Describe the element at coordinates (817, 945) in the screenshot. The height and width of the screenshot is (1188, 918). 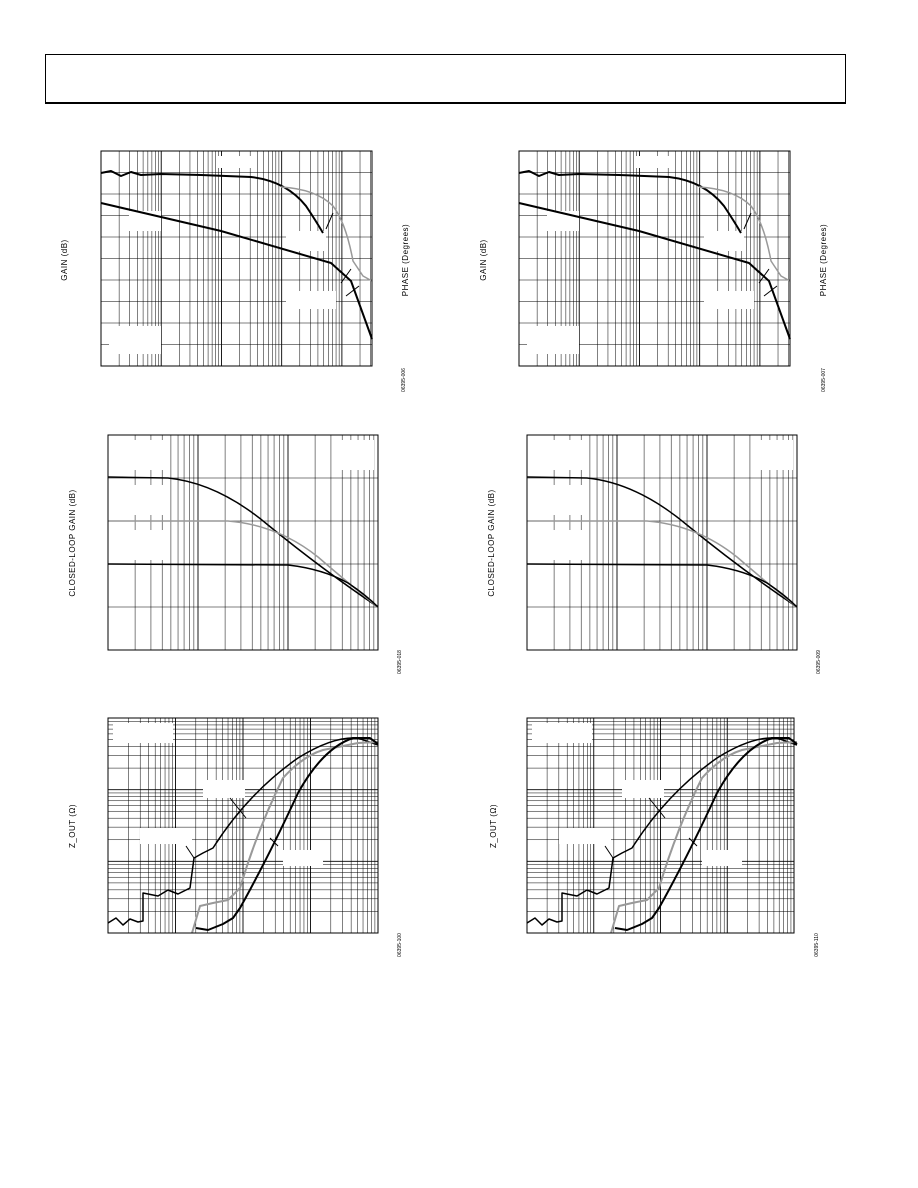
I see `figure-id: 06395-110` at that location.